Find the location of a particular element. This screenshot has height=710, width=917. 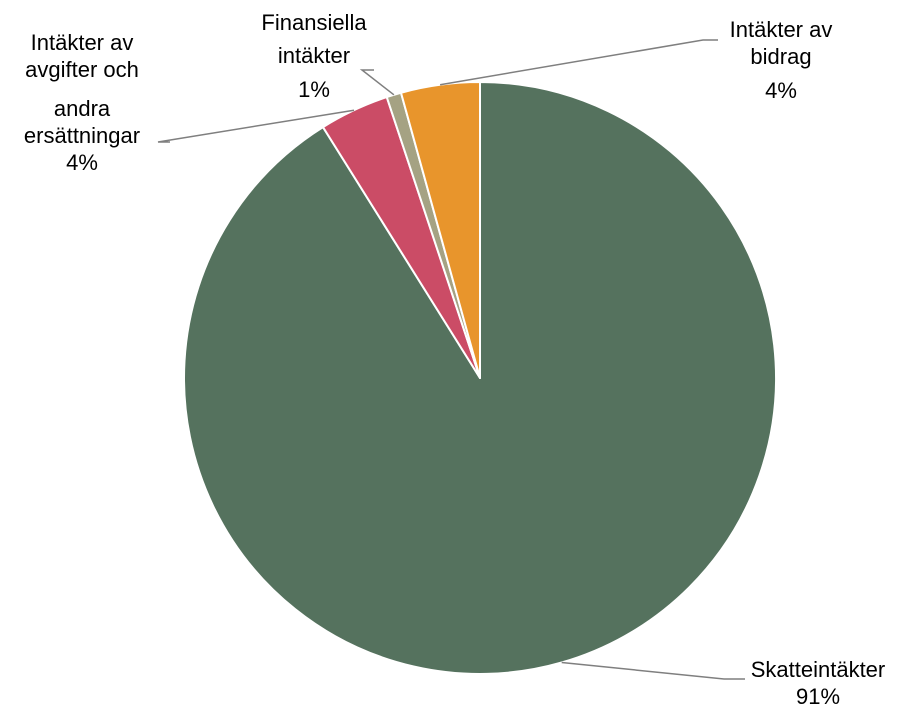

label-line: ersättningar is located at coordinates (82, 135).